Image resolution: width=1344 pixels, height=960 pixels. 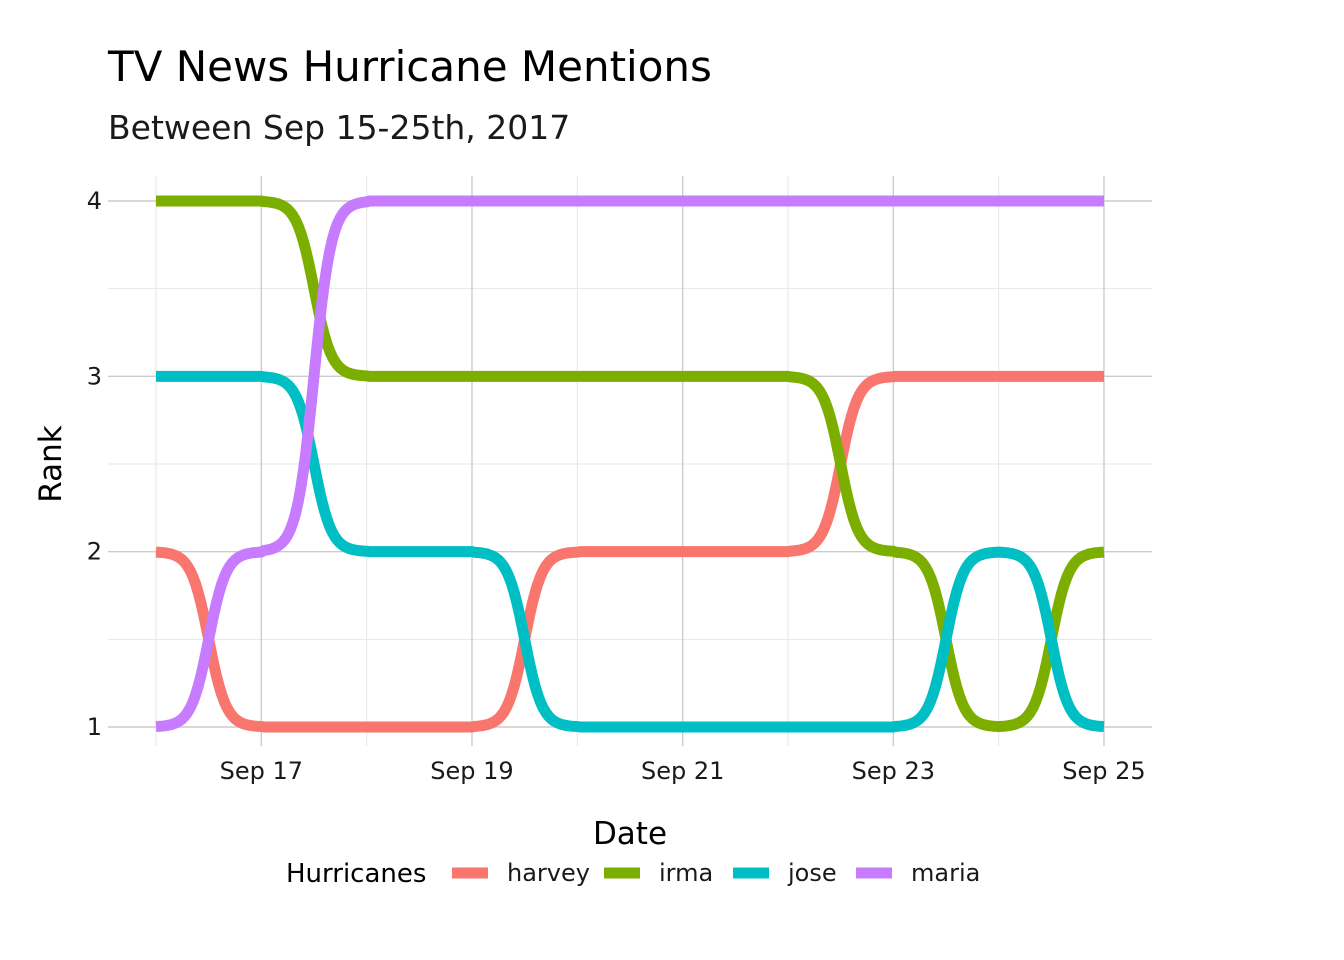 What do you see at coordinates (261, 771) in the screenshot?
I see `x-tick-label: Sep 17` at bounding box center [261, 771].